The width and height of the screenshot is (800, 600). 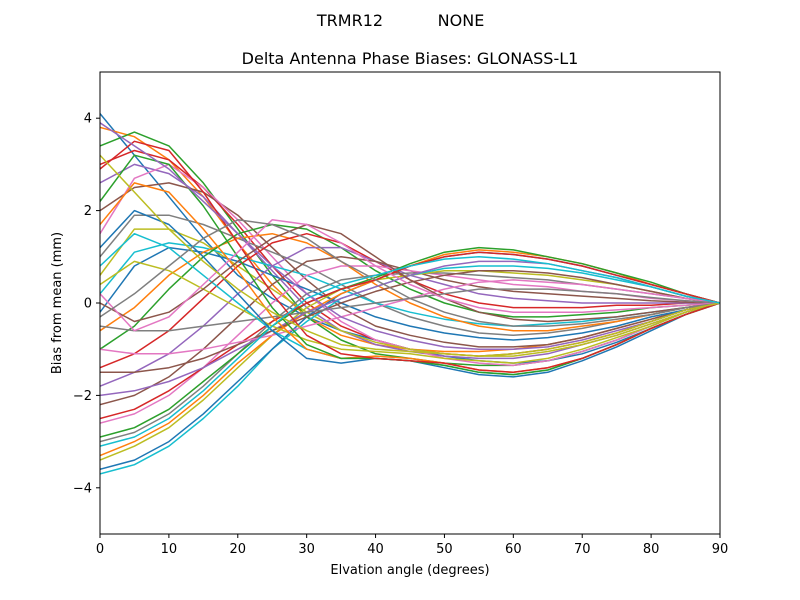 What do you see at coordinates (412, 545) in the screenshot?
I see `x-axis: 0 10 20 30 40 50 60 70 80 90` at bounding box center [412, 545].